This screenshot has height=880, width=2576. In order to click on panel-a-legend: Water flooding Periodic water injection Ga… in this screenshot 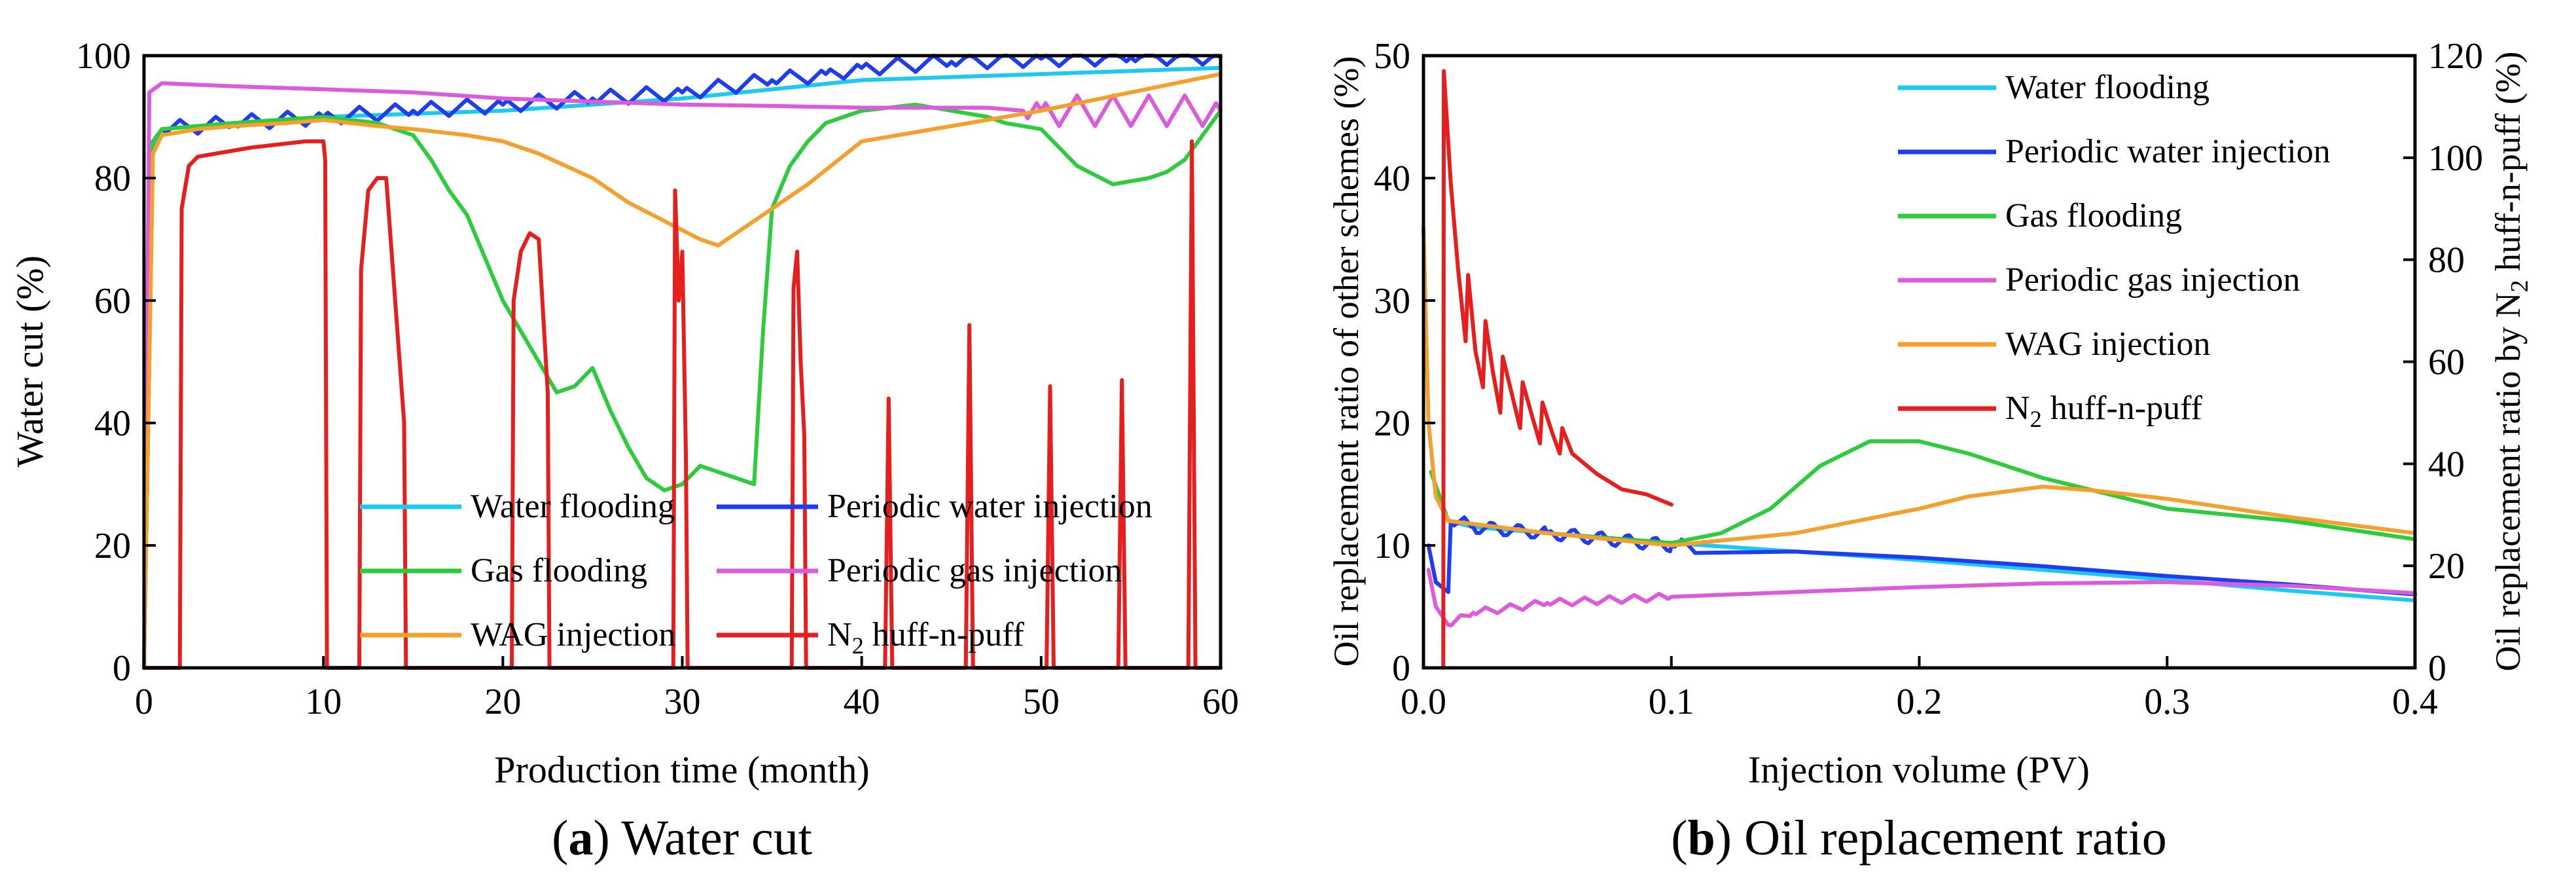, I will do `click(756, 573)`.